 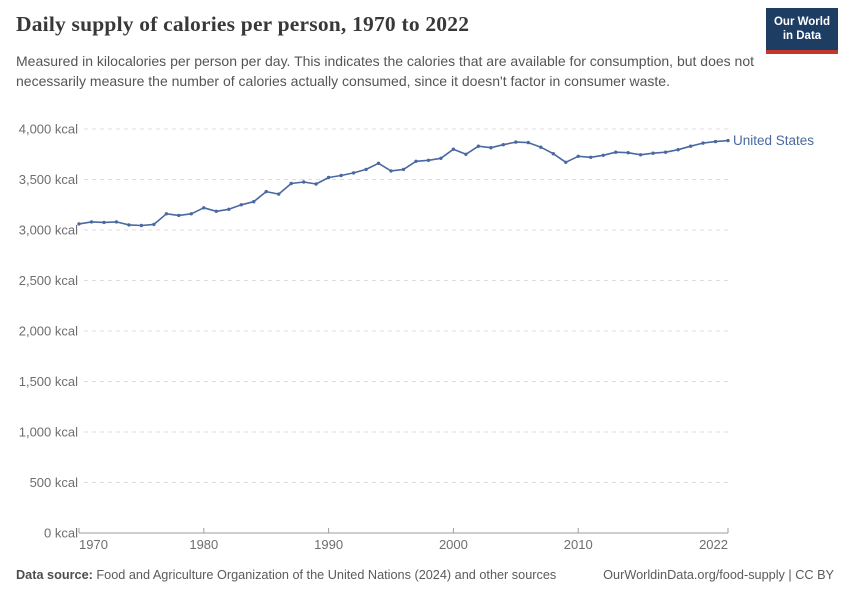 What do you see at coordinates (773, 140) in the screenshot?
I see `series-label: United States` at bounding box center [773, 140].